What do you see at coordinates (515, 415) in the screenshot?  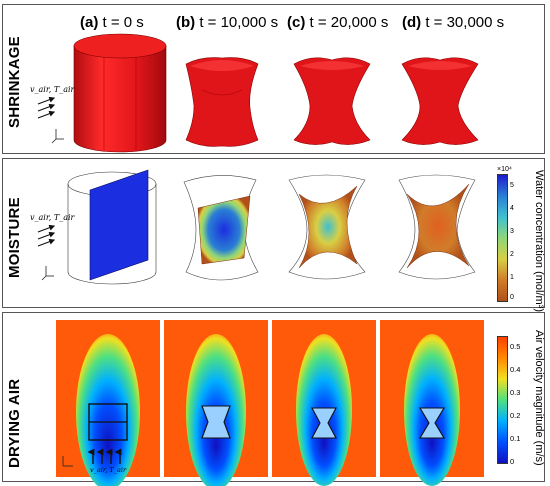 I see `air-tick-0.2: 0.2` at bounding box center [515, 415].